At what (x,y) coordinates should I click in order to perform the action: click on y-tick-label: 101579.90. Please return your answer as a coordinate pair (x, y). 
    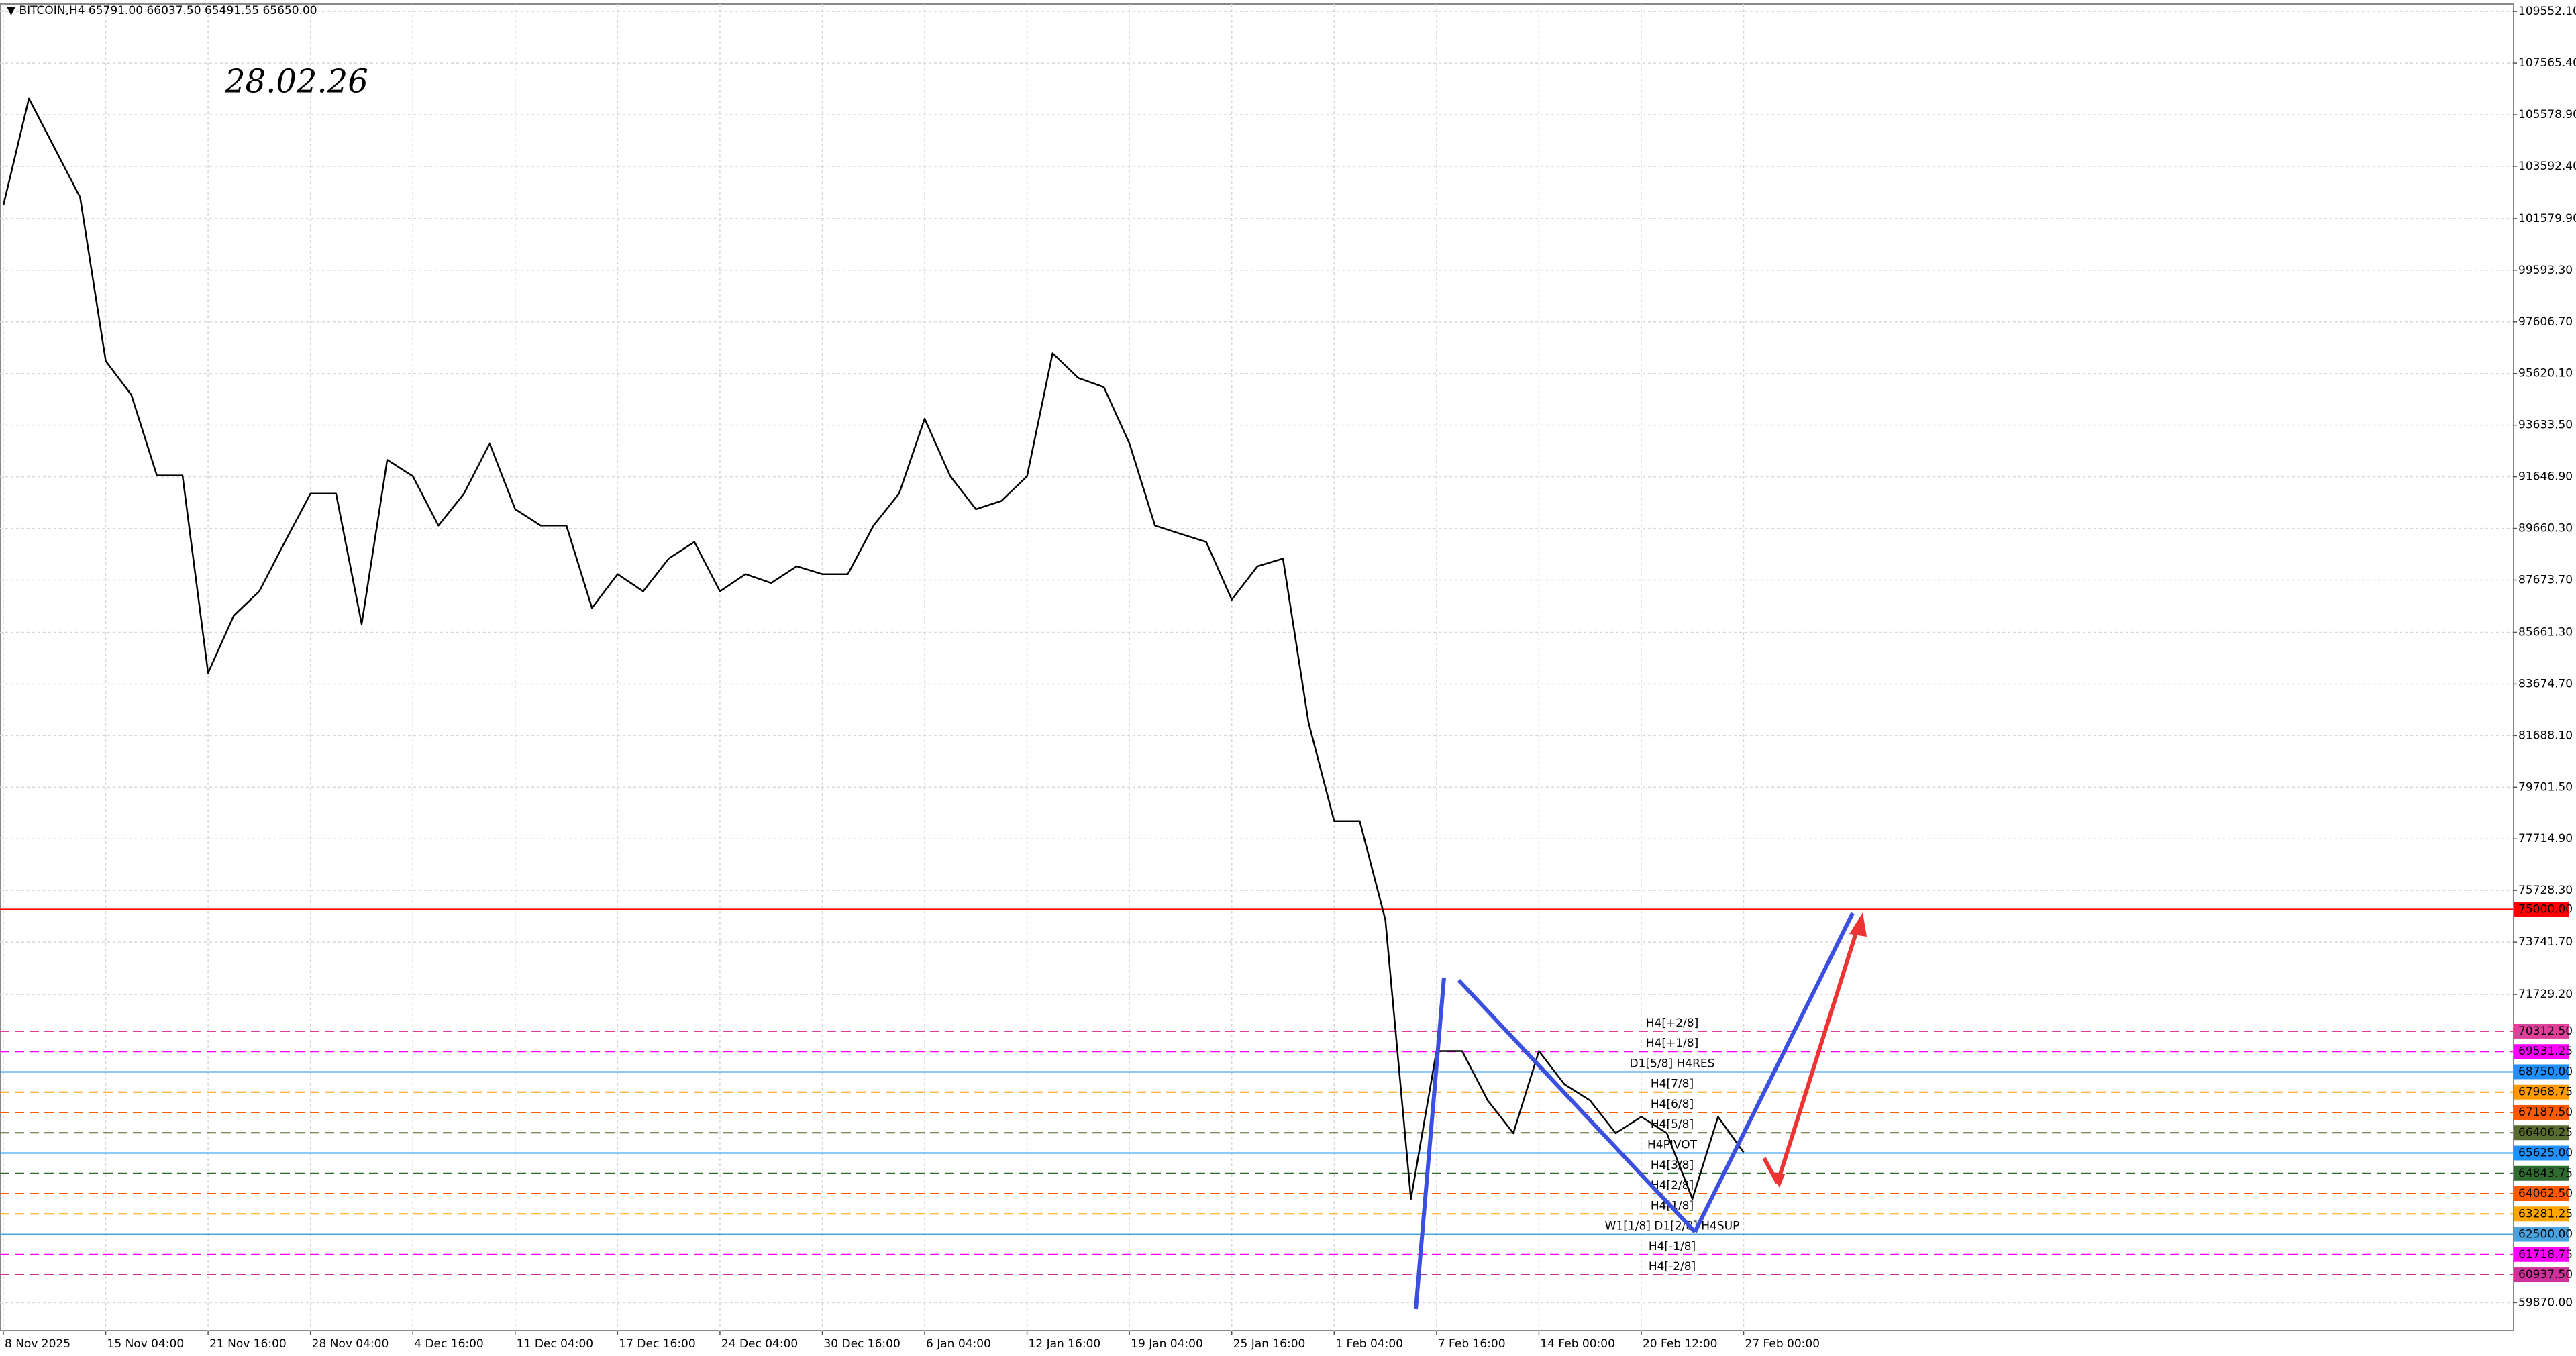
    Looking at the image, I should click on (2547, 218).